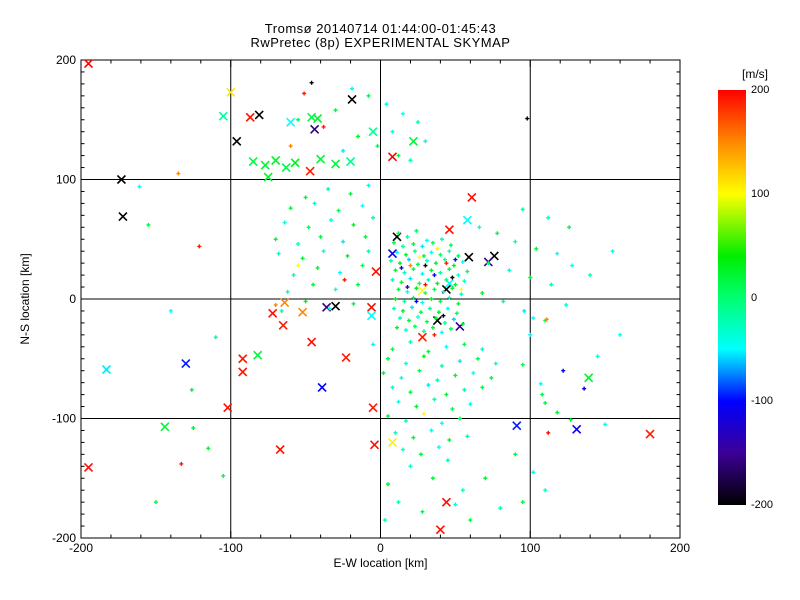 This screenshot has height=600, width=800. I want to click on colorbar-tick-label: -100, so click(762, 401).